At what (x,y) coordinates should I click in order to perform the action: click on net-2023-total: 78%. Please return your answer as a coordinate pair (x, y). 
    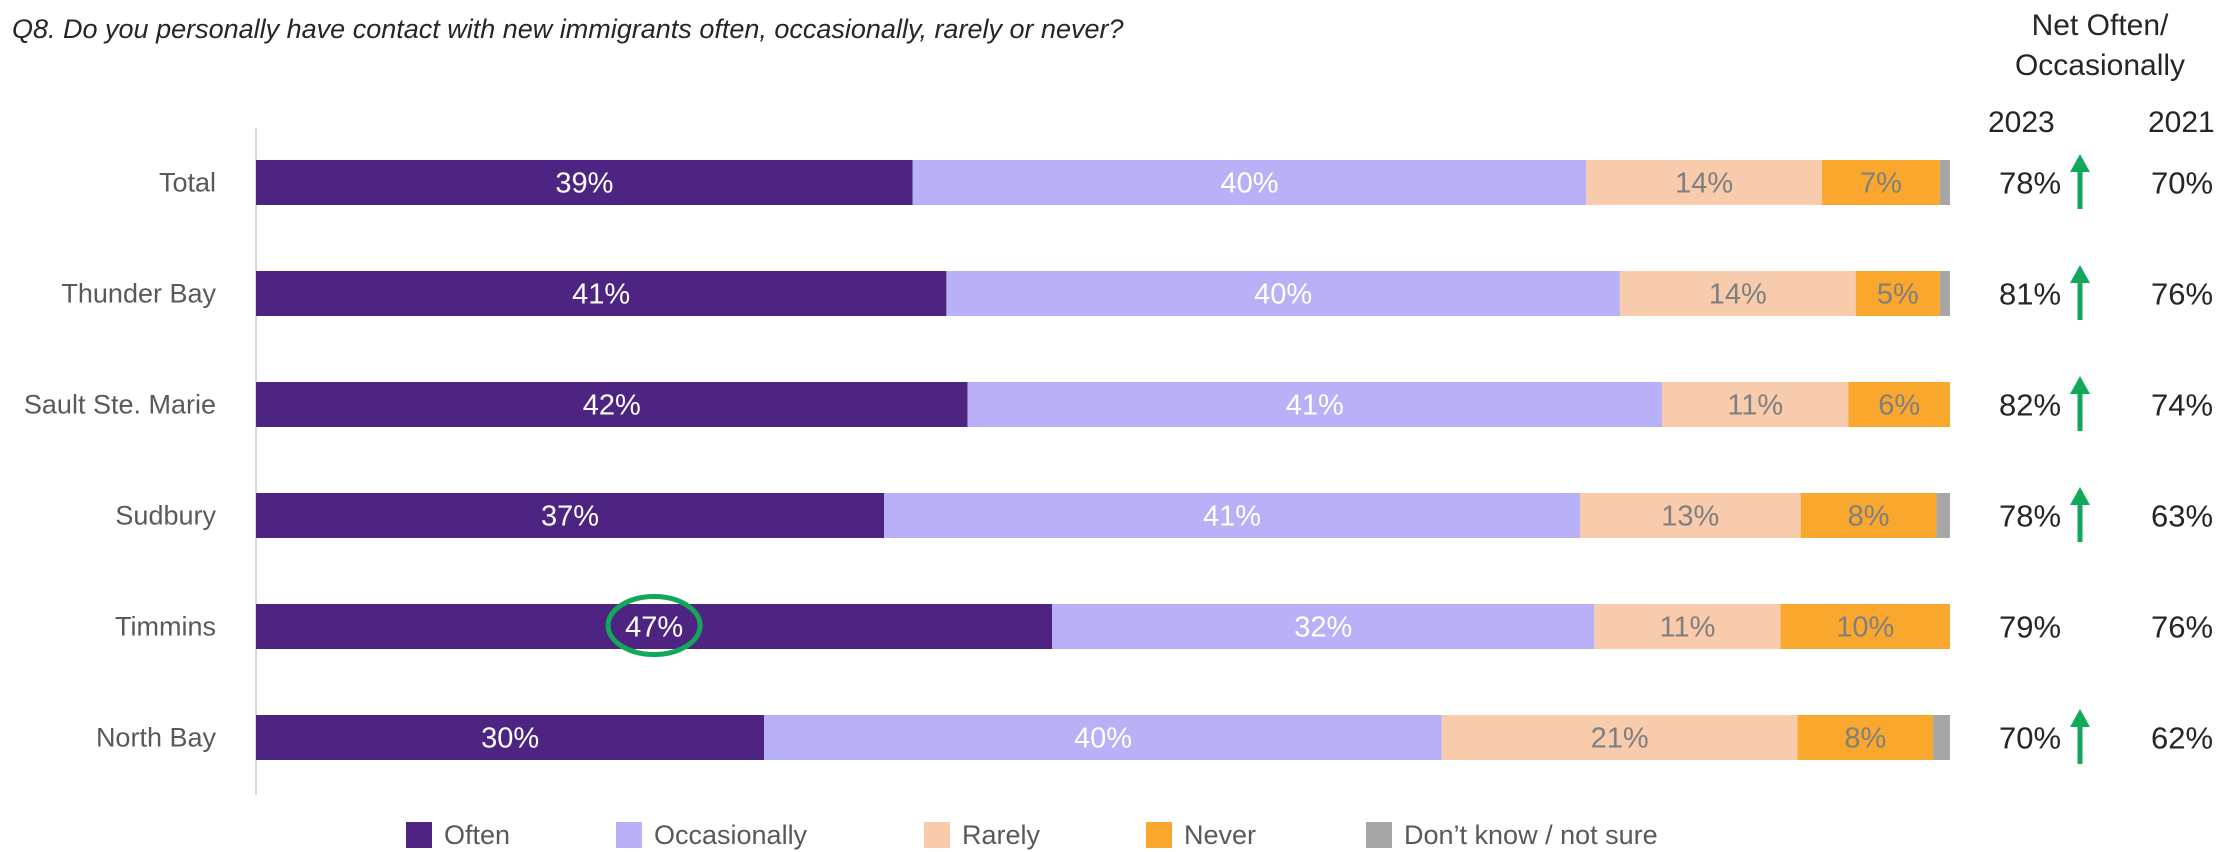
    Looking at the image, I should click on (2030, 183).